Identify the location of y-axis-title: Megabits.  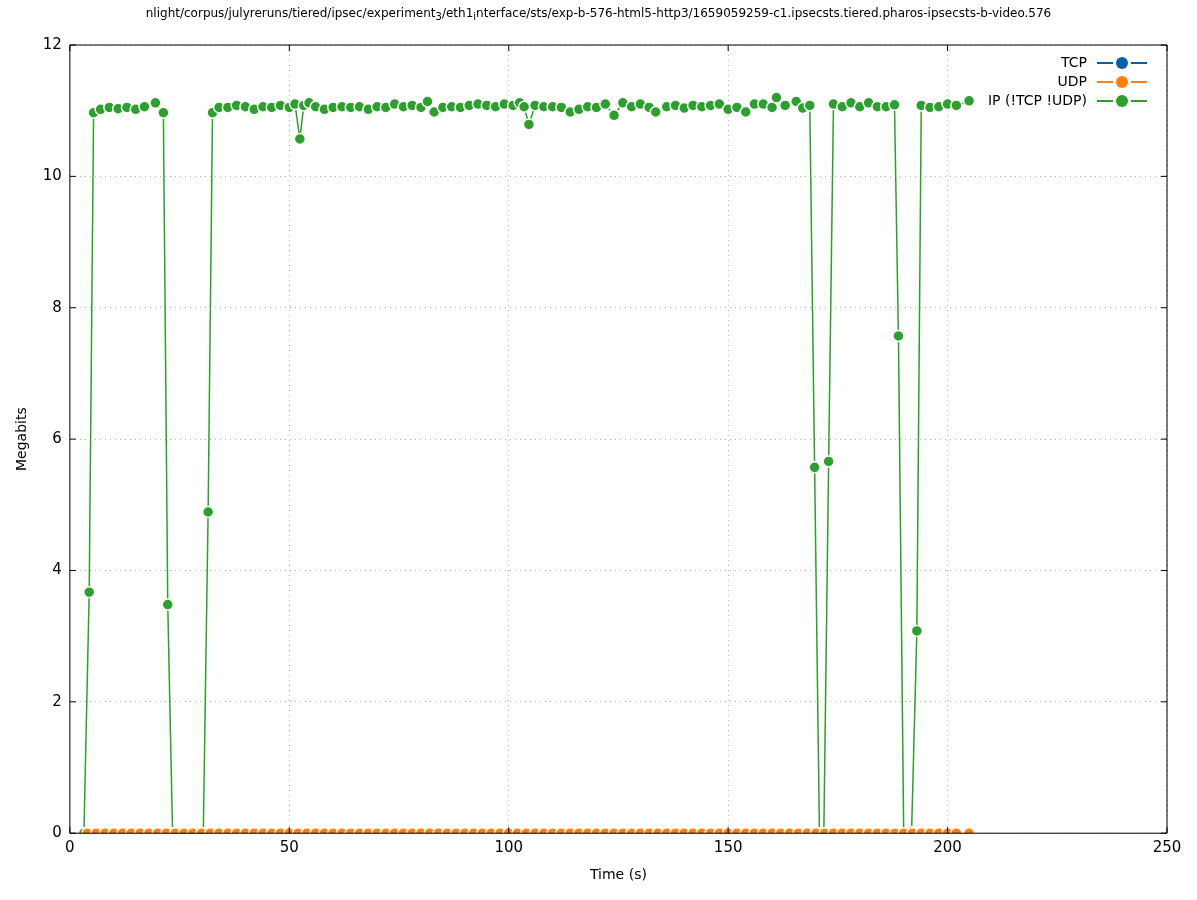
(21, 439).